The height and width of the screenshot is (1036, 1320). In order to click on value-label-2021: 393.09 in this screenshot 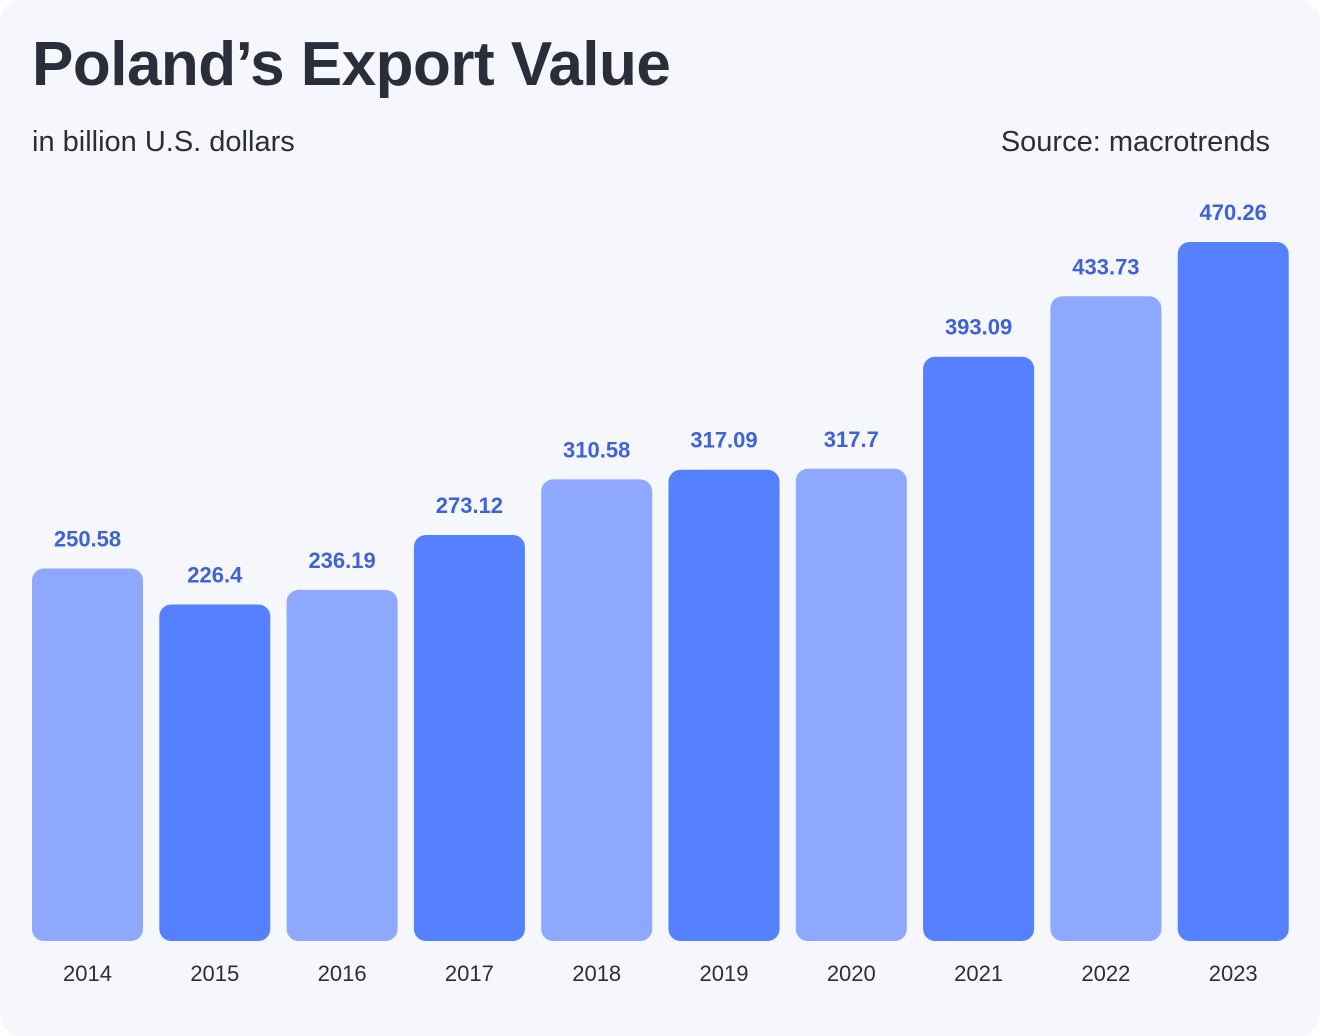, I will do `click(978, 327)`.